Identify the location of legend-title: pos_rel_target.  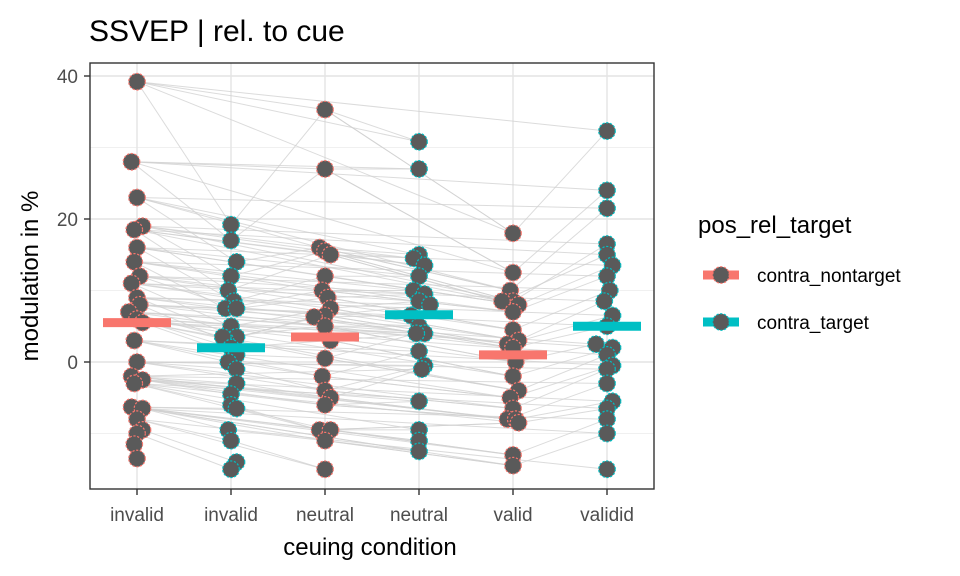
(775, 225).